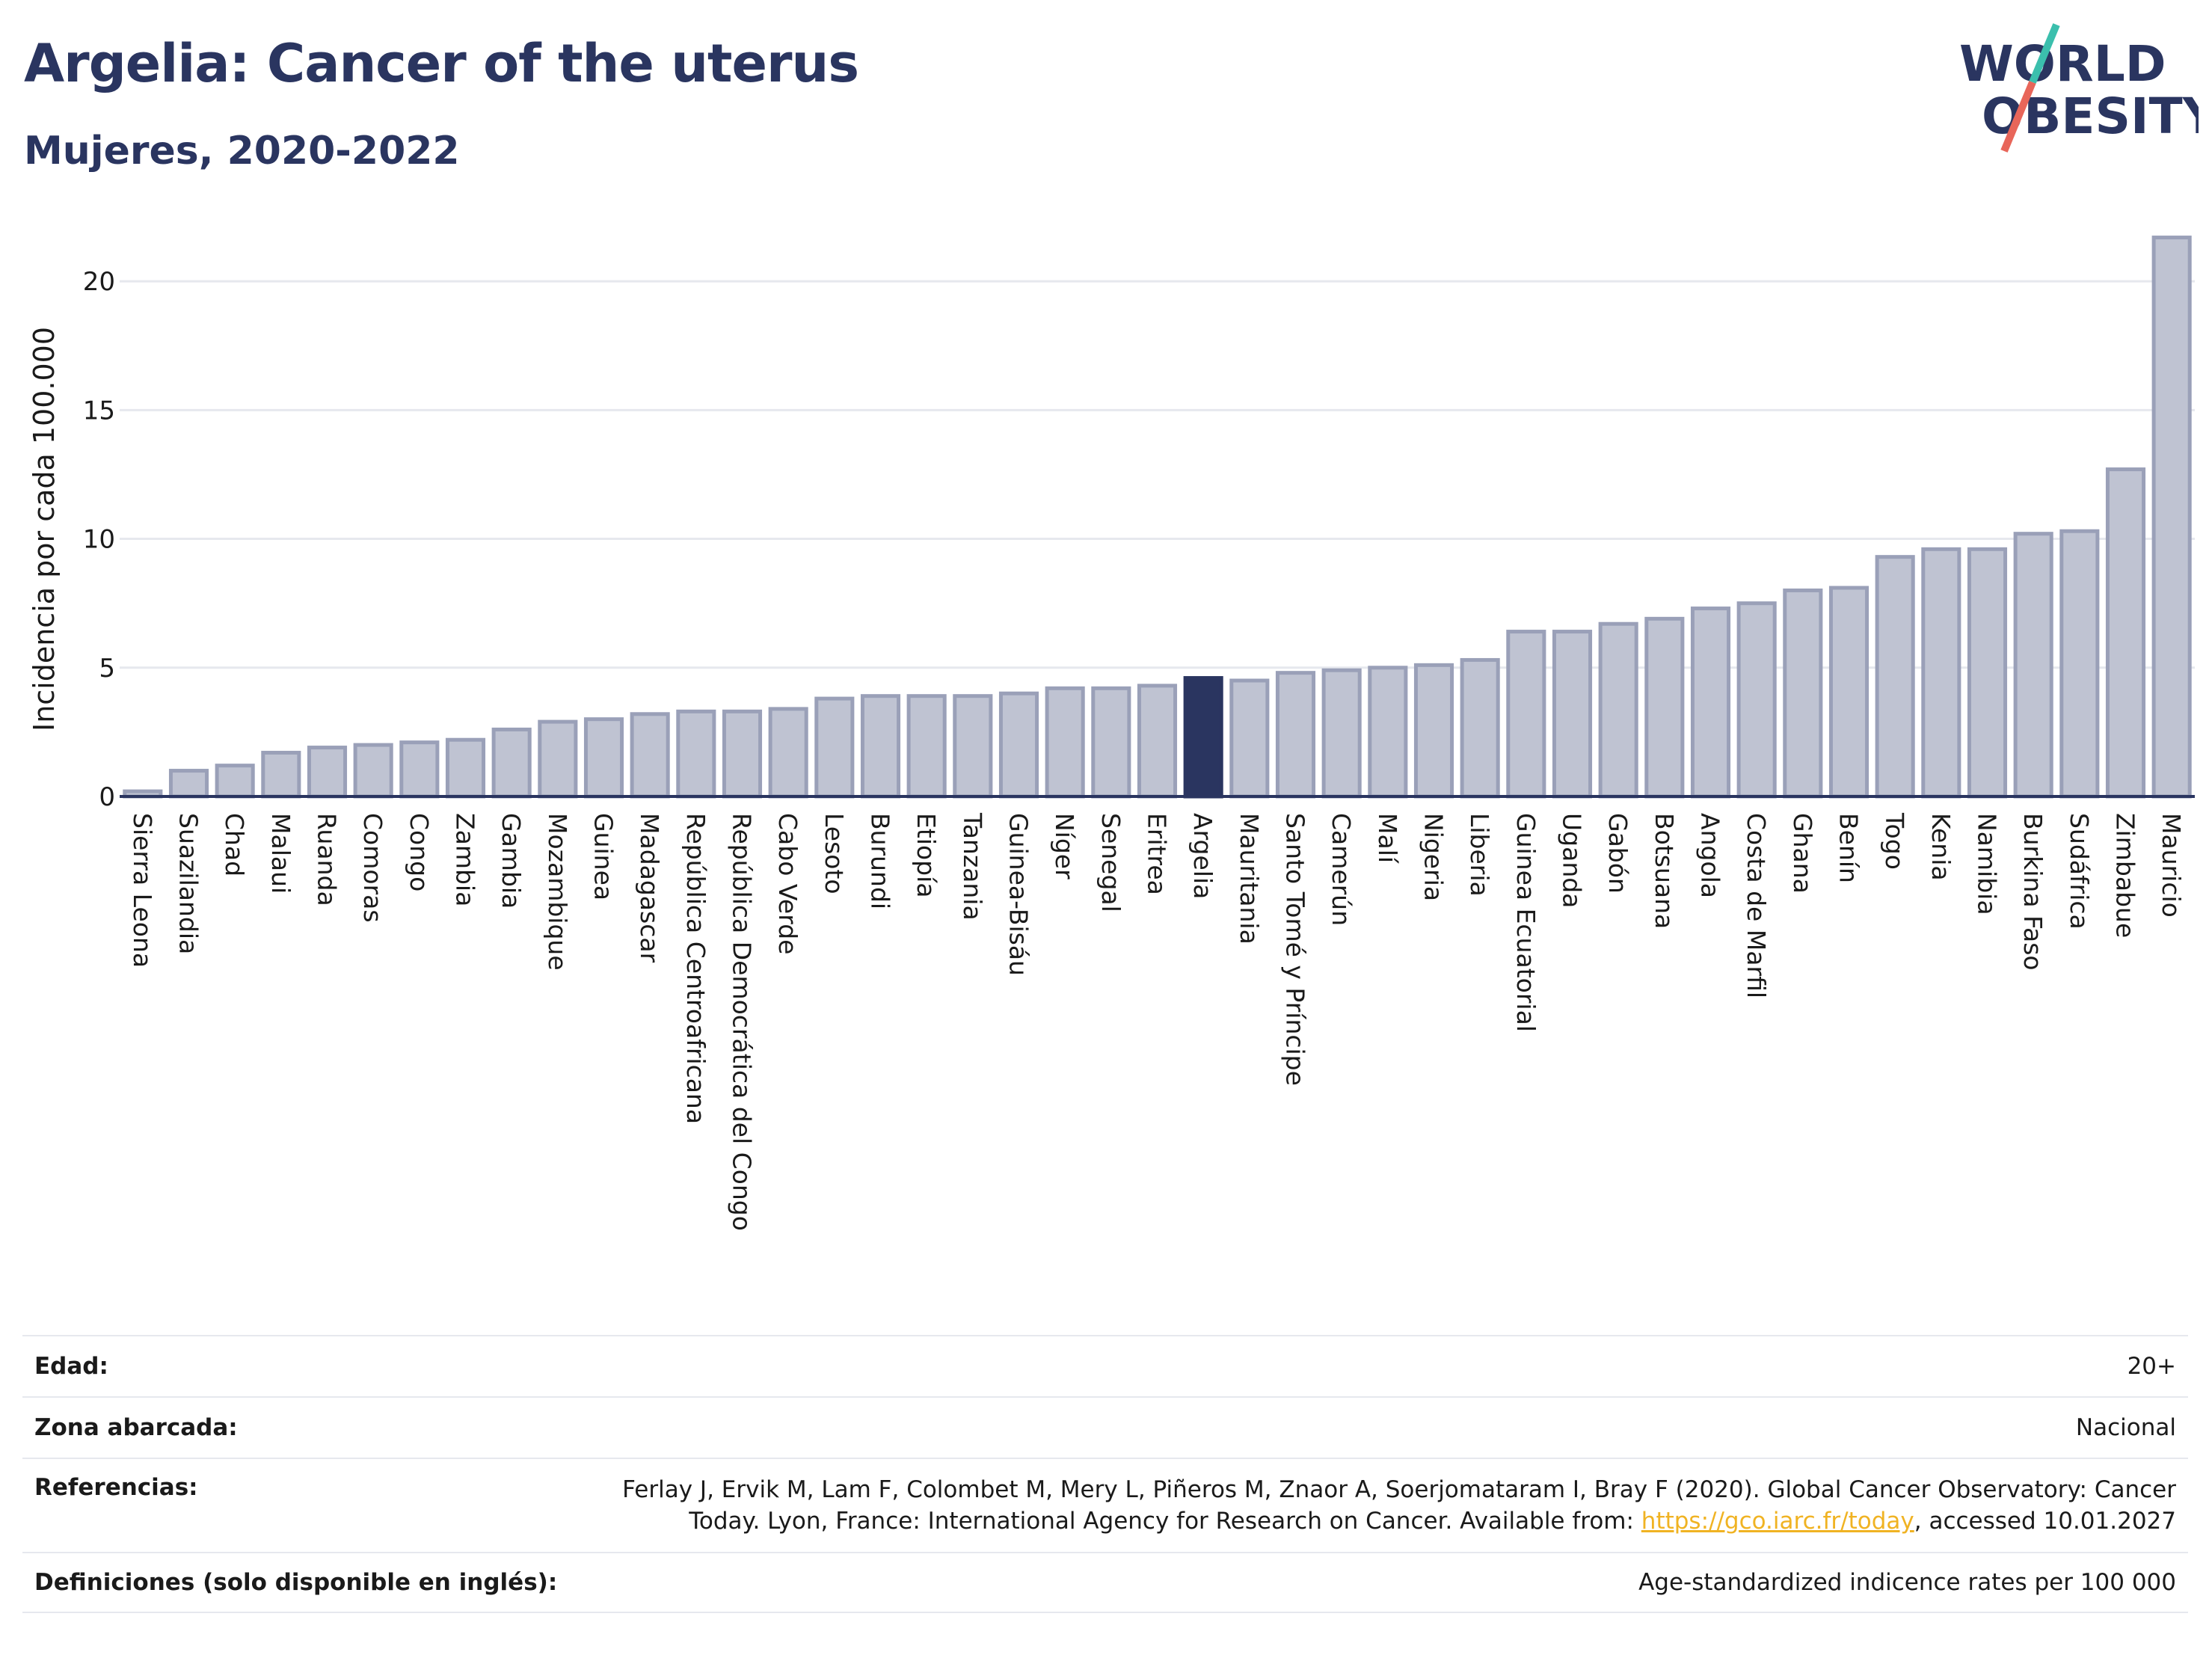 Image resolution: width=2212 pixels, height=1655 pixels. What do you see at coordinates (327, 859) in the screenshot?
I see `x-tick-label: Ruanda` at bounding box center [327, 859].